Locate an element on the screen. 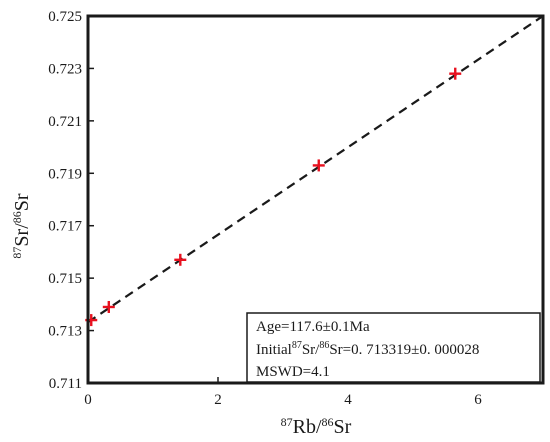 Image resolution: width=550 pixels, height=442 pixels. legend-initial-c: Sr=0. 713319±0. 000028 is located at coordinates (404, 350).